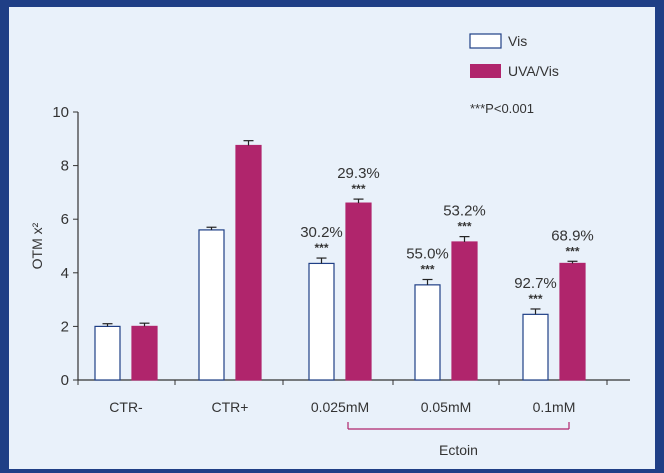  What do you see at coordinates (60, 112) in the screenshot?
I see `y-tick-label: 10` at bounding box center [60, 112].